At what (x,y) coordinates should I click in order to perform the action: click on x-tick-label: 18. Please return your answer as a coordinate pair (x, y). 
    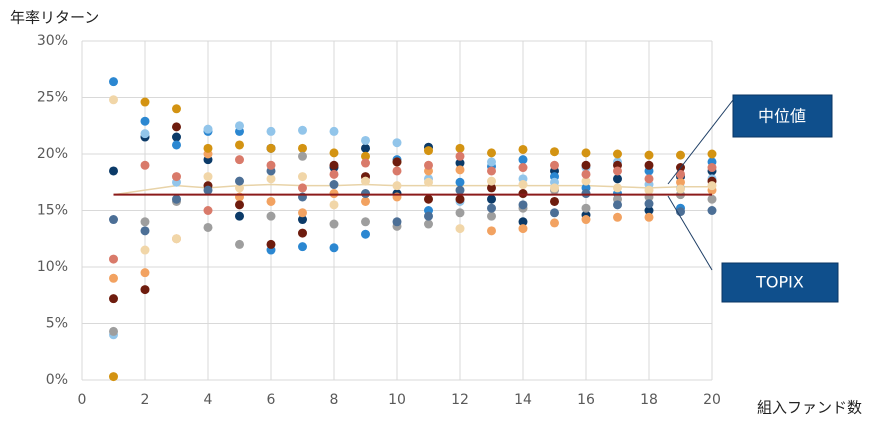
    Looking at the image, I should click on (649, 400).